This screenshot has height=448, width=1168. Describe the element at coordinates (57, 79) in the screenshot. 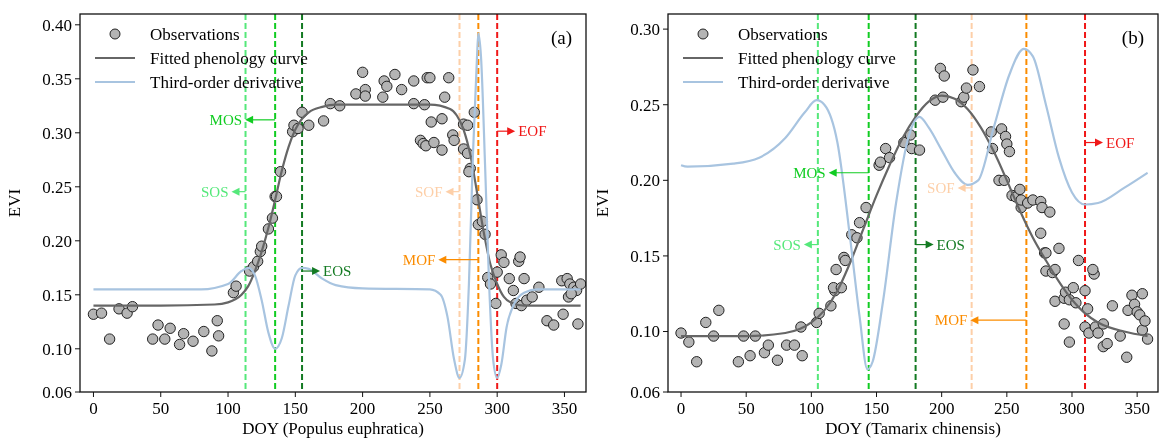

I see `y-tick-label: 0.35` at that location.